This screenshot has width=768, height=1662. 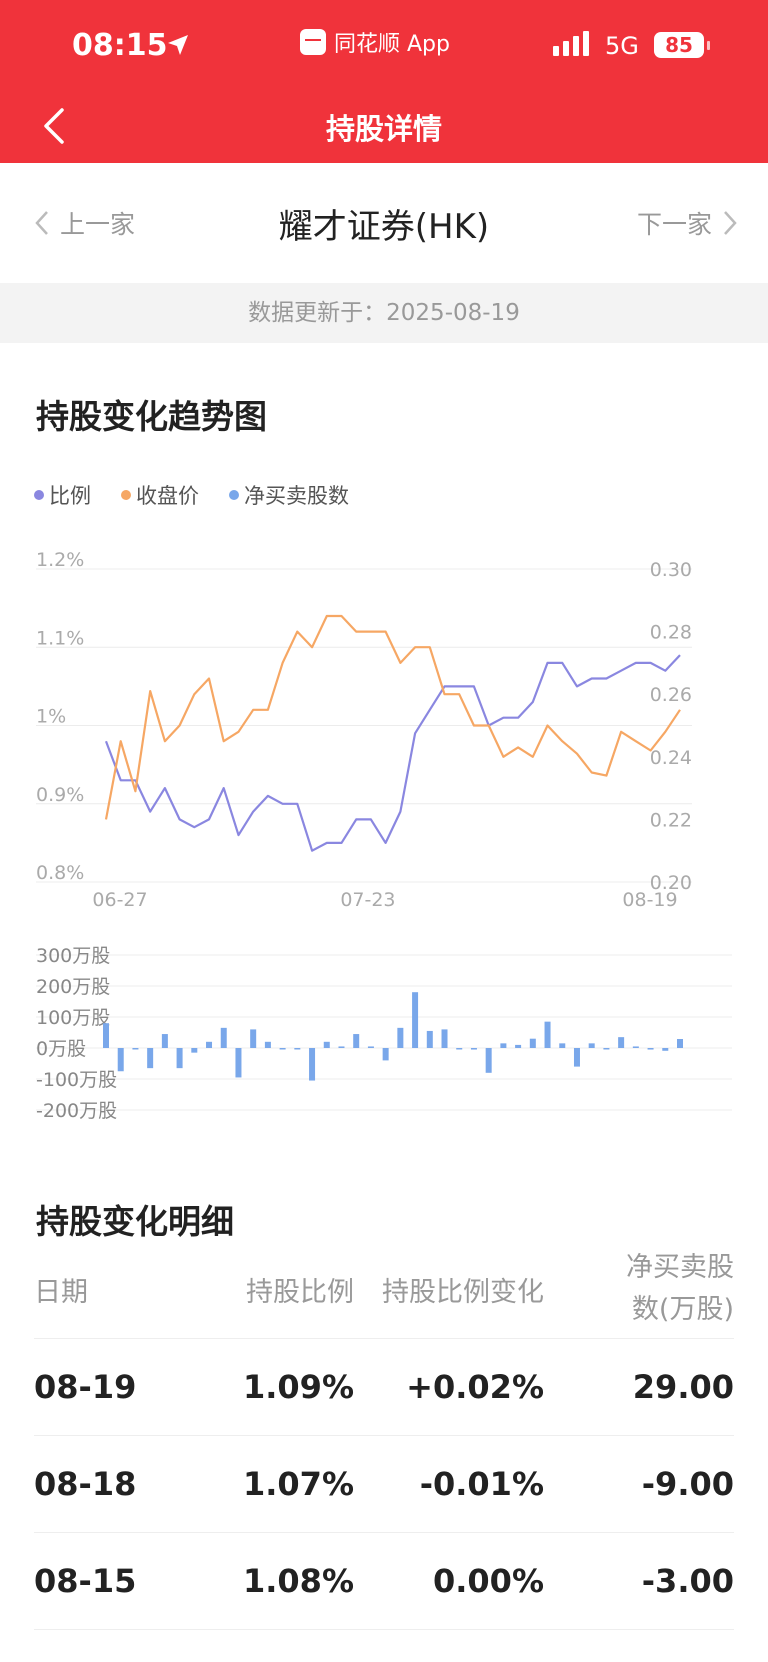 What do you see at coordinates (60, 873) in the screenshot?
I see `y-left-tick-label: 0.8%` at bounding box center [60, 873].